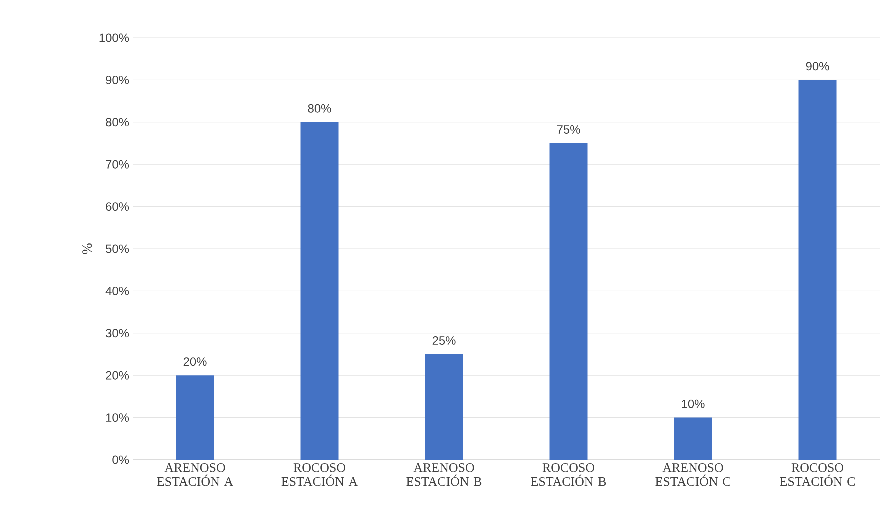 This screenshot has width=888, height=513. Describe the element at coordinates (693, 475) in the screenshot. I see `x-tick-label: ARENOSO ESTACIÓN C` at that location.